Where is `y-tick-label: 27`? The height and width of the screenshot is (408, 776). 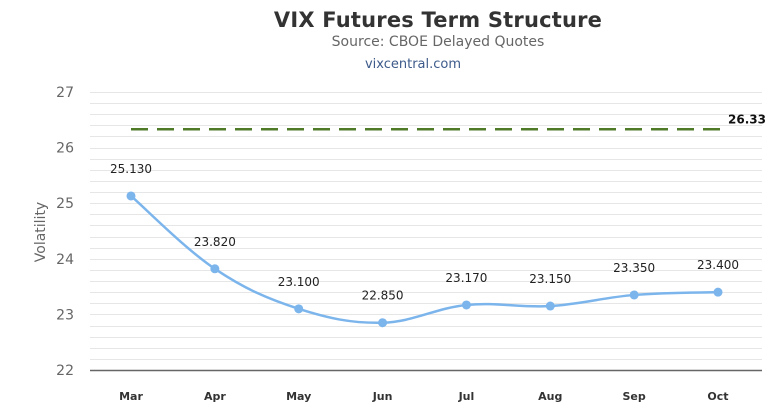
y-tick-label: 27 is located at coordinates (65, 93).